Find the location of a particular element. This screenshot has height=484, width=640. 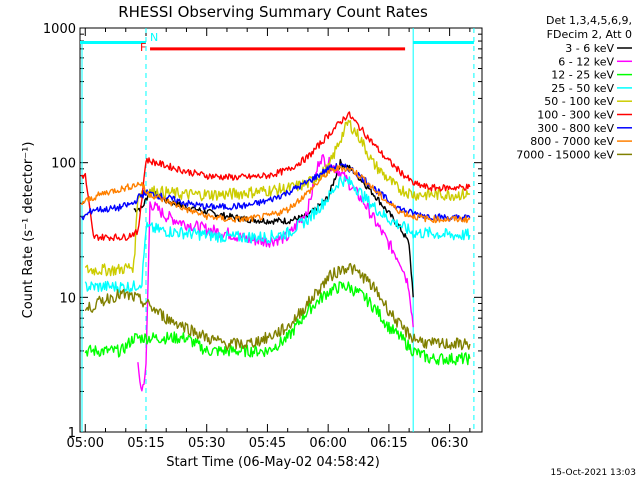

legend-label-12-25-kev: 12 - 25 keV is located at coordinates (582, 75).